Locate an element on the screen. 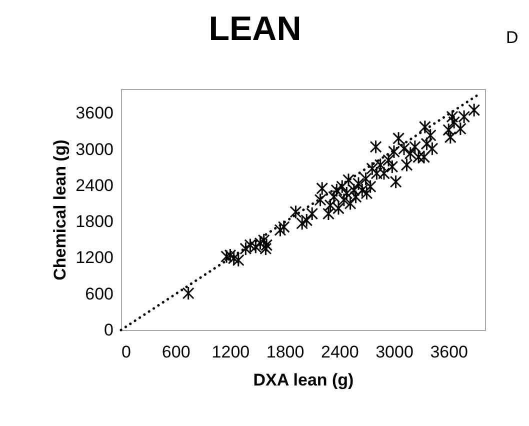 The width and height of the screenshot is (529, 426). y-tick-label: 1200 is located at coordinates (95, 258).